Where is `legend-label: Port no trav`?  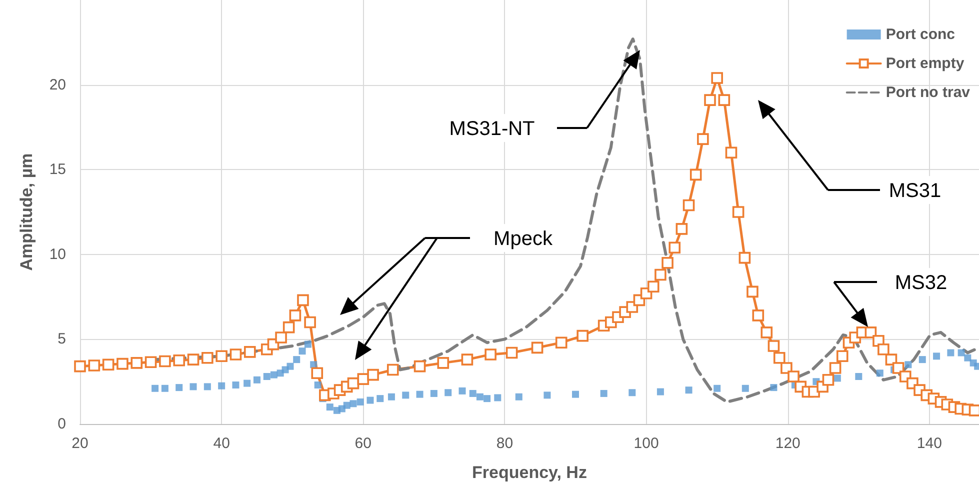 legend-label: Port no trav is located at coordinates (928, 92).